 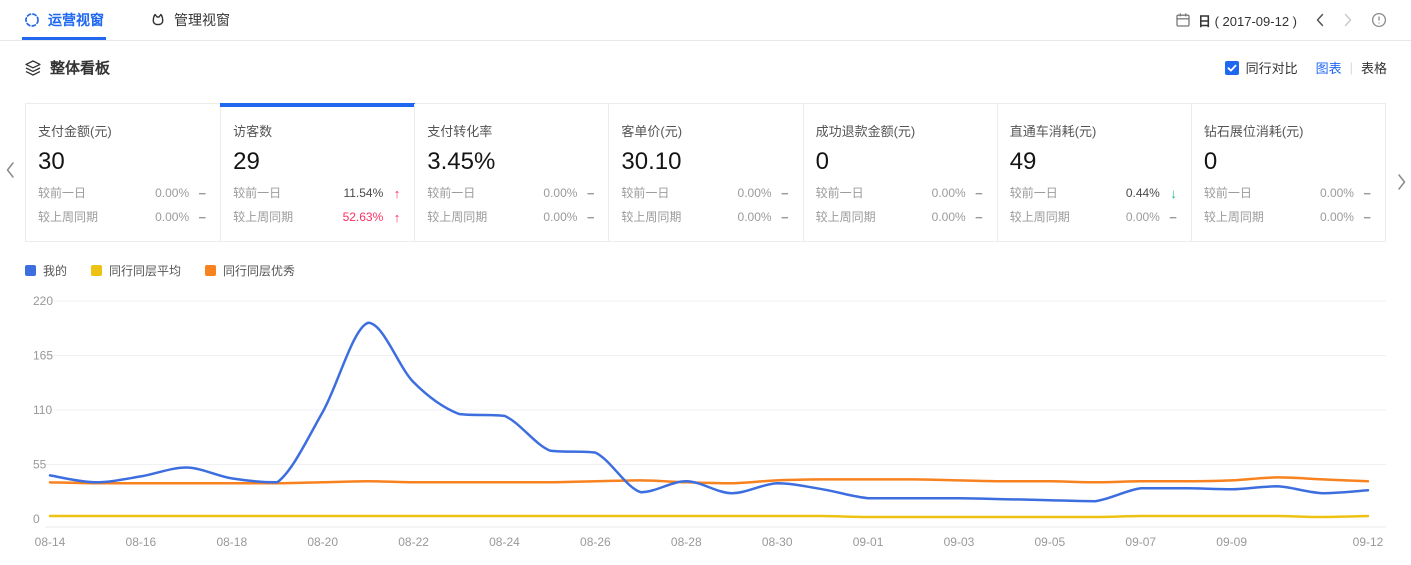 What do you see at coordinates (42, 410) in the screenshot?
I see `svg-text: 110` at bounding box center [42, 410].